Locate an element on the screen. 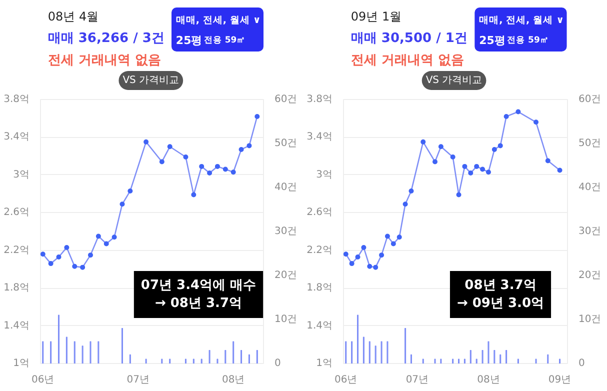 The width and height of the screenshot is (607, 391). annotation: 07년 3.4억에 매수 → 08년 3.7억 is located at coordinates (198, 294).